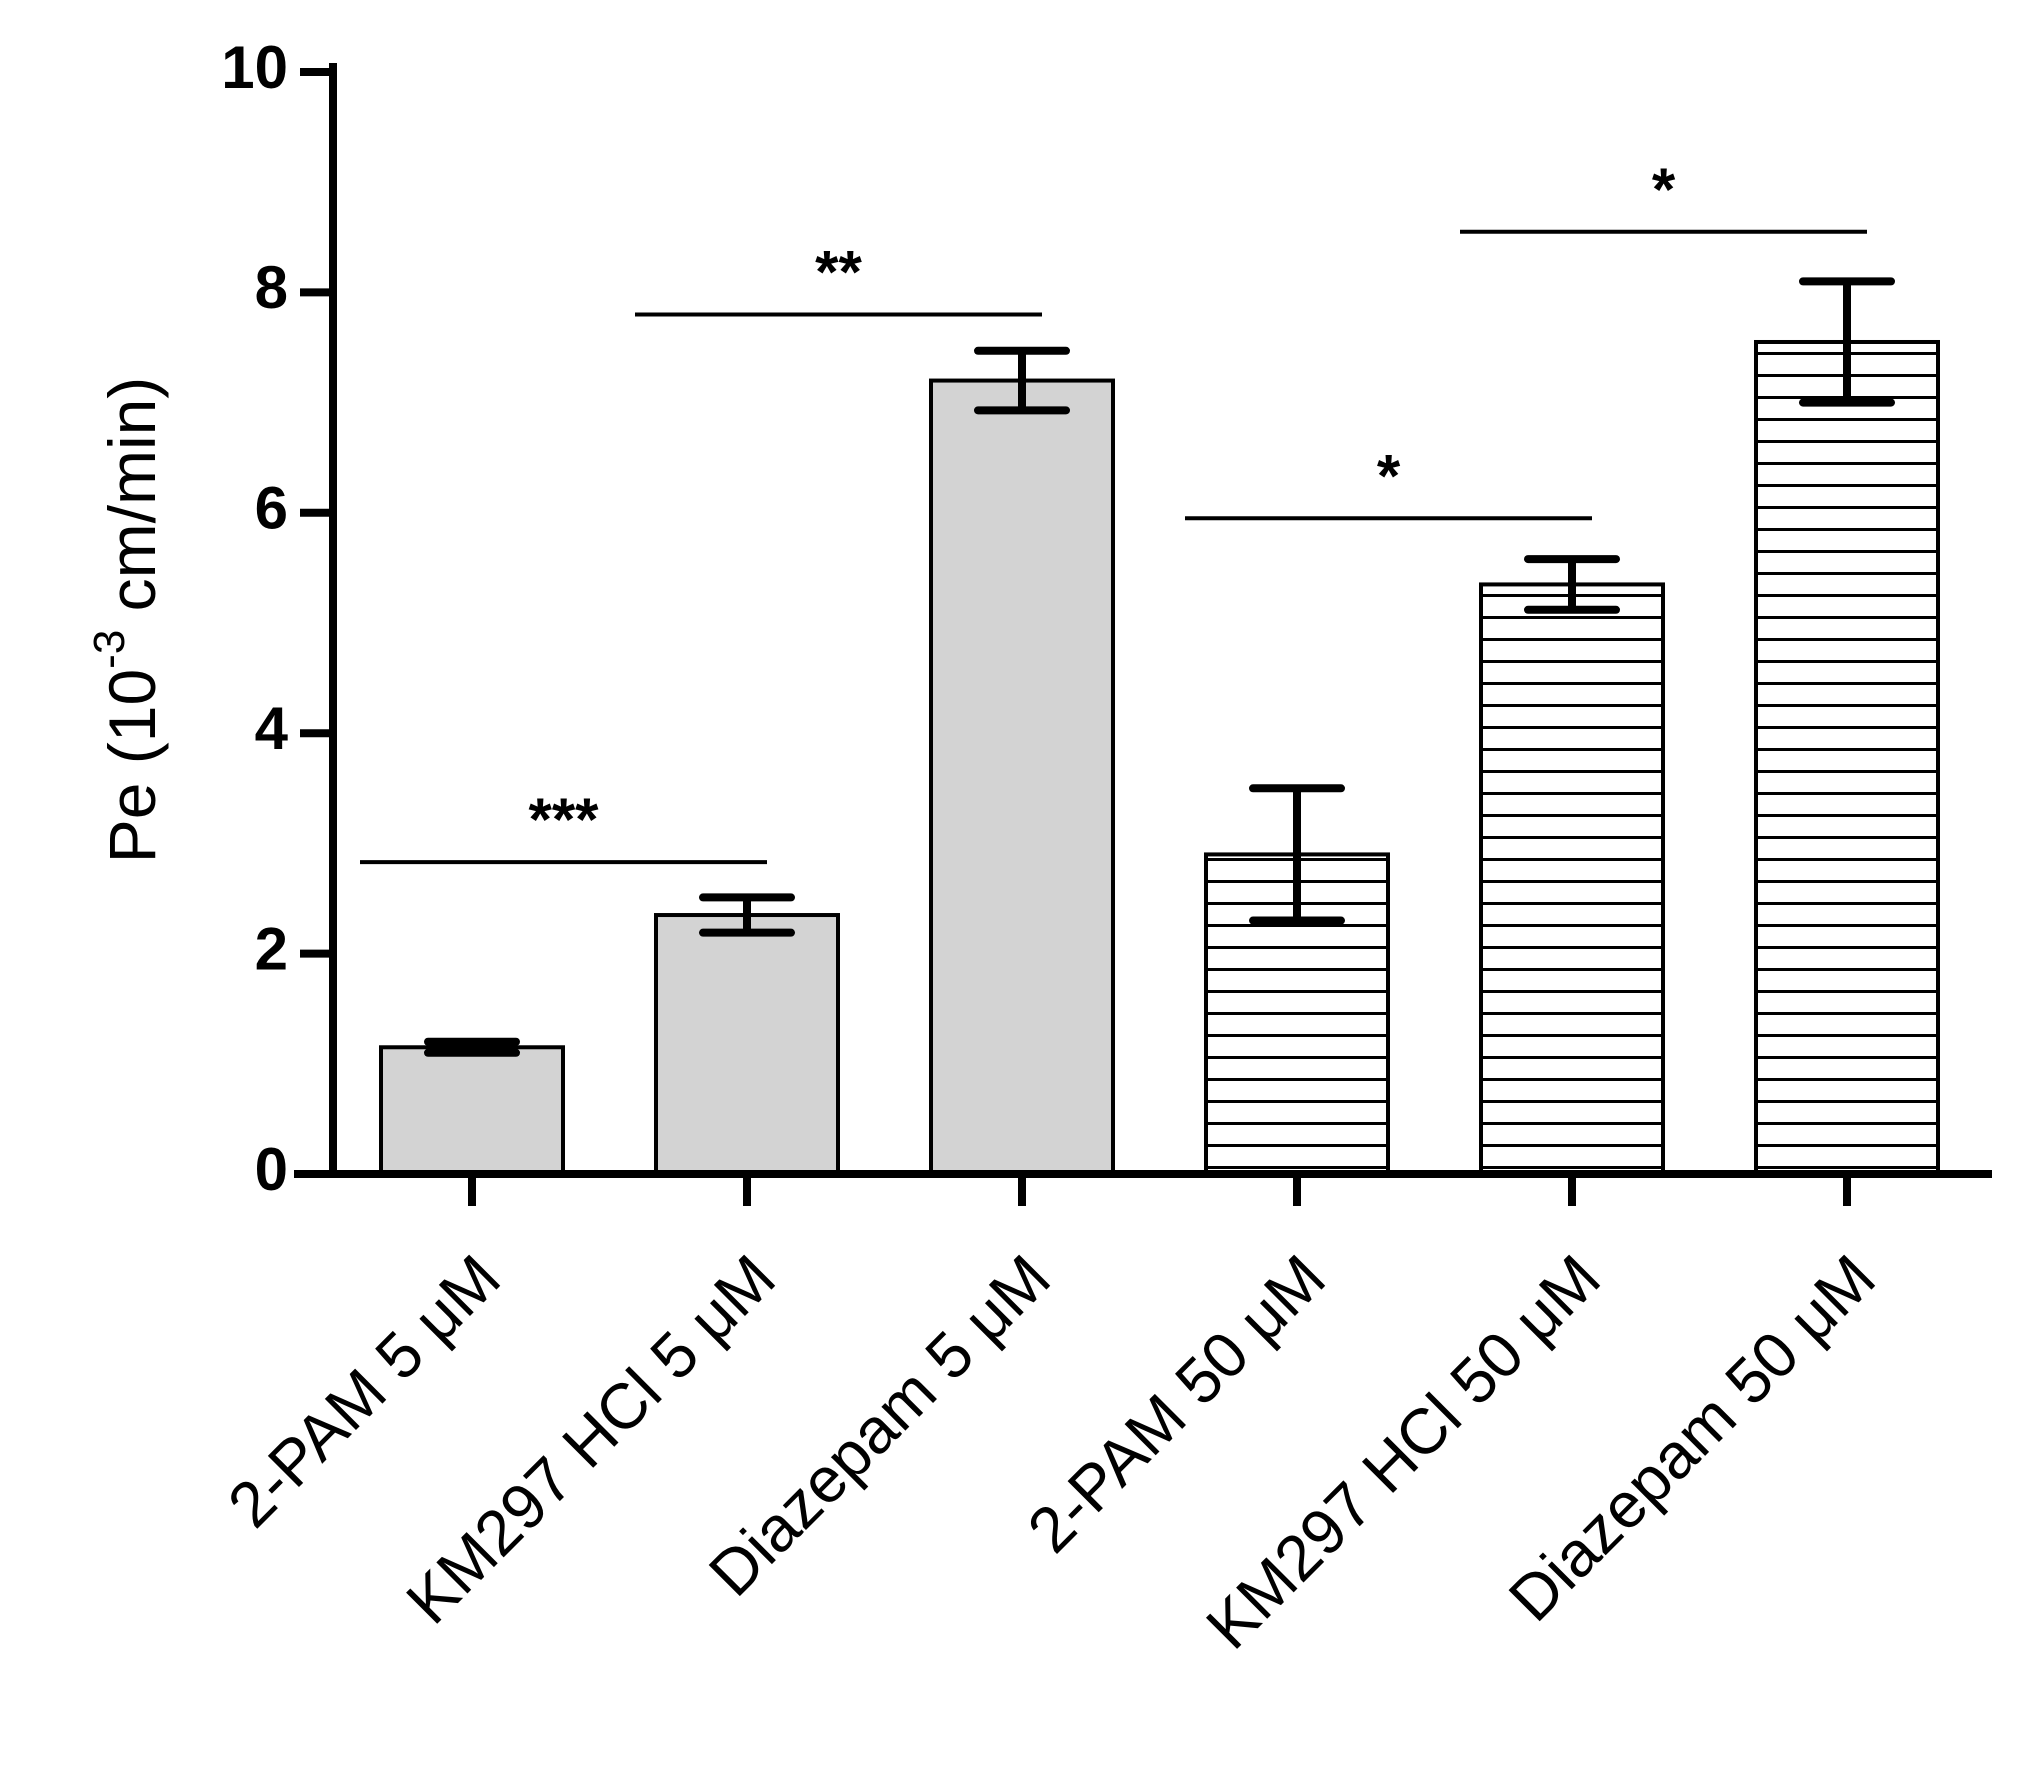 The image size is (2018, 1790). I want to click on y-tick-label-0: 0, so click(271, 1169).